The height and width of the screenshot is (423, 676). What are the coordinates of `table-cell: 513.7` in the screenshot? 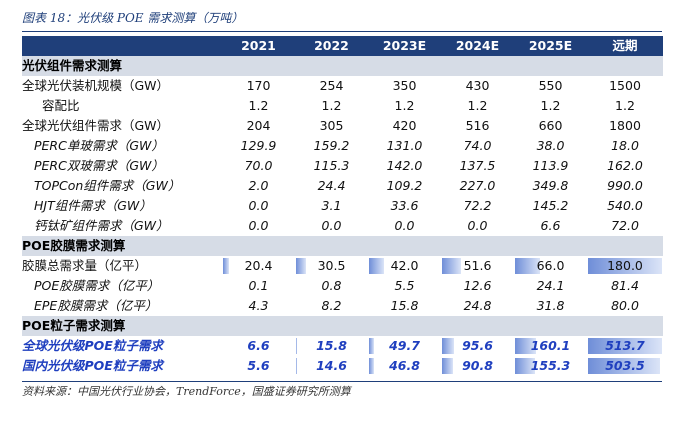 It's located at (625, 346).